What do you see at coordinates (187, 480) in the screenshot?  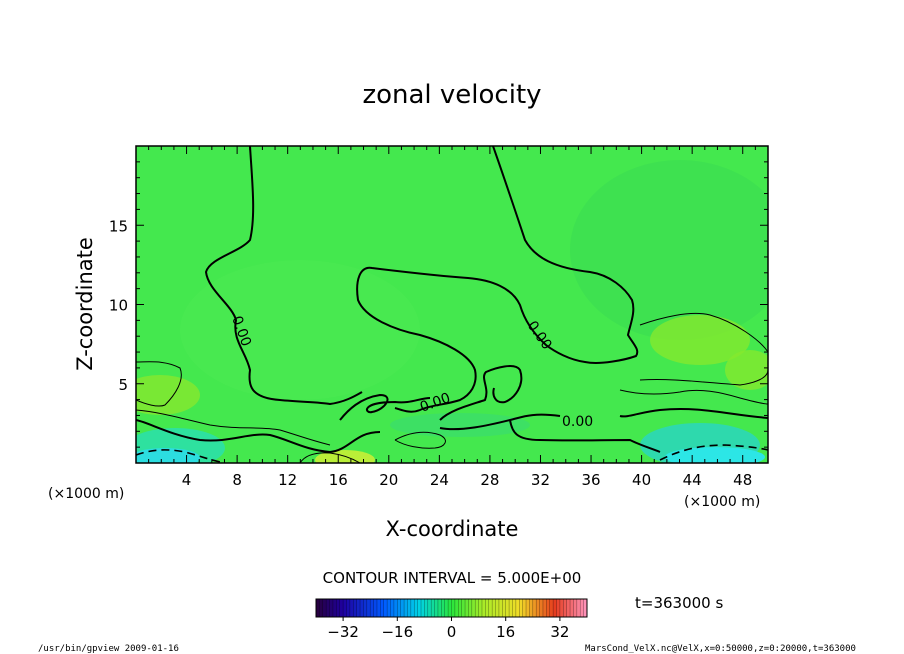 I see `x-tick-label: 4` at bounding box center [187, 480].